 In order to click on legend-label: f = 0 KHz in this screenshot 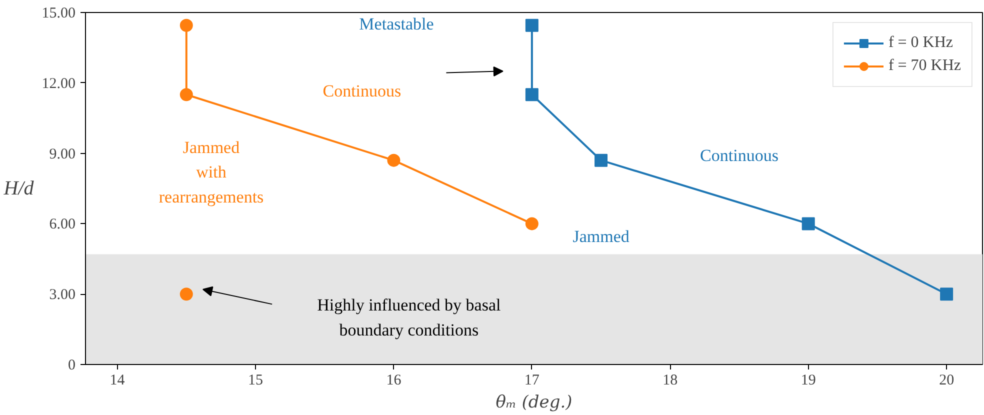, I will do `click(920, 43)`.